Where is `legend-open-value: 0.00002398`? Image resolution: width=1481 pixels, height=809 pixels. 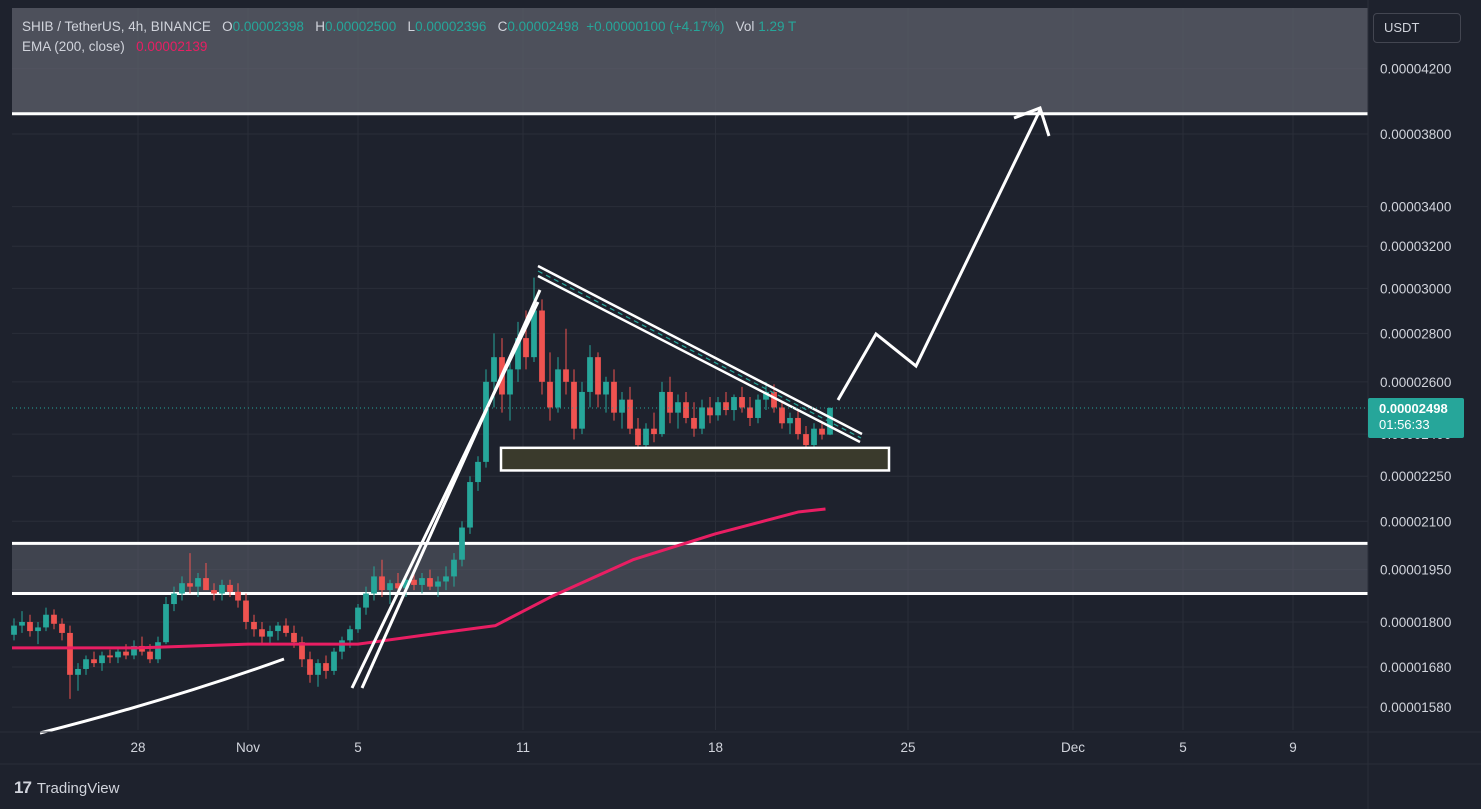 legend-open-value: 0.00002398 is located at coordinates (268, 26).